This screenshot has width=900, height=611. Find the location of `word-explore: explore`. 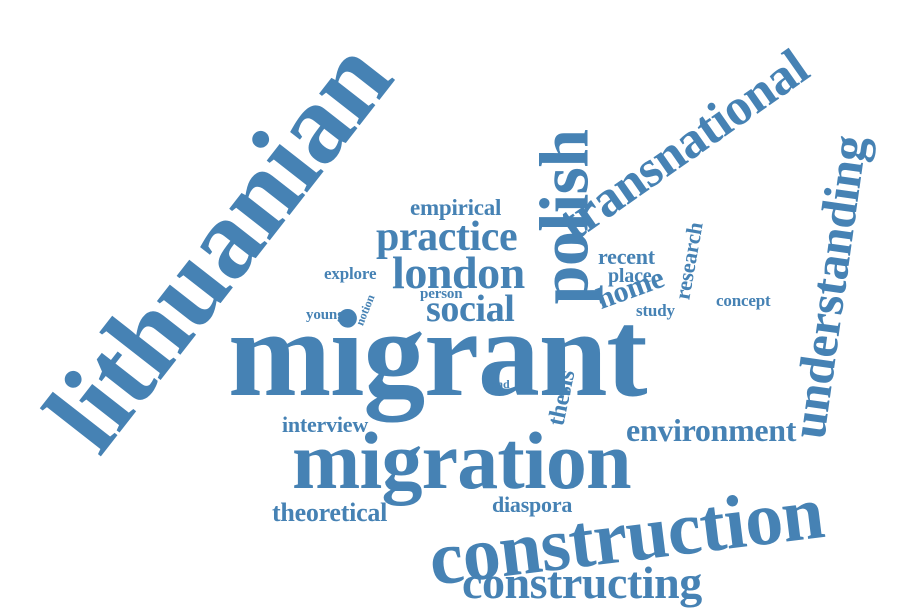

word-explore: explore is located at coordinates (350, 273).